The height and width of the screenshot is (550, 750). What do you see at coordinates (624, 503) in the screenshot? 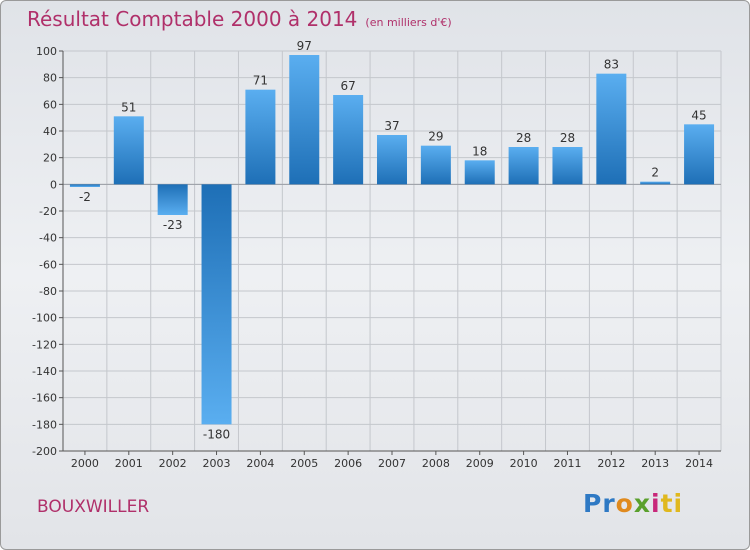
I see `logo-part: o` at bounding box center [624, 503].